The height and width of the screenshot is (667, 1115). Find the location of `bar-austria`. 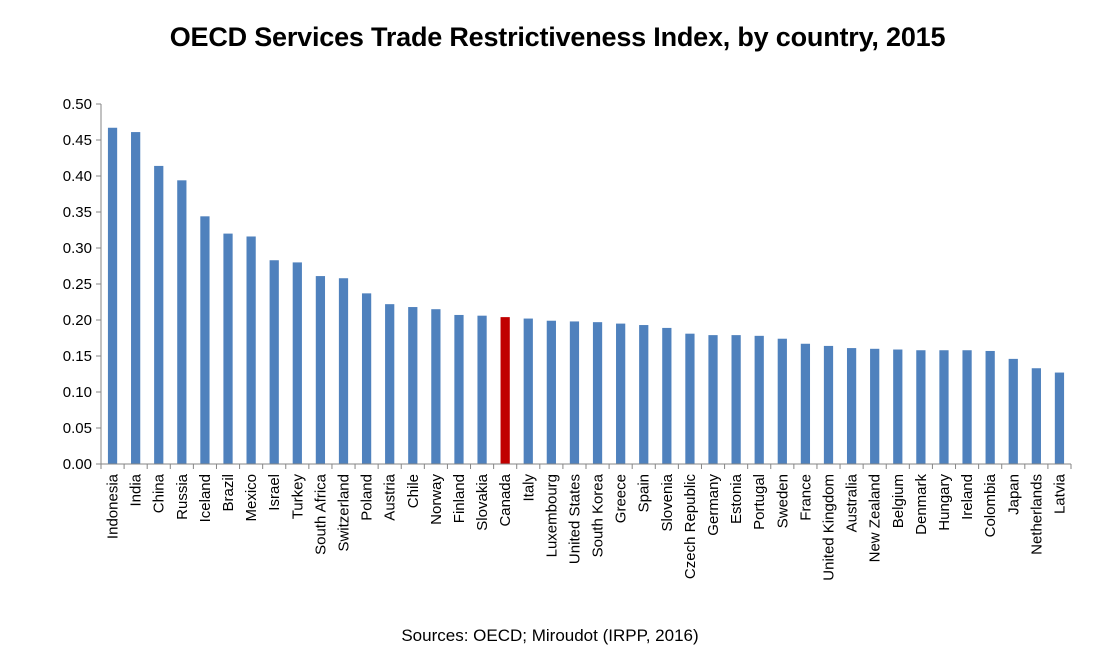

bar-austria is located at coordinates (390, 384).